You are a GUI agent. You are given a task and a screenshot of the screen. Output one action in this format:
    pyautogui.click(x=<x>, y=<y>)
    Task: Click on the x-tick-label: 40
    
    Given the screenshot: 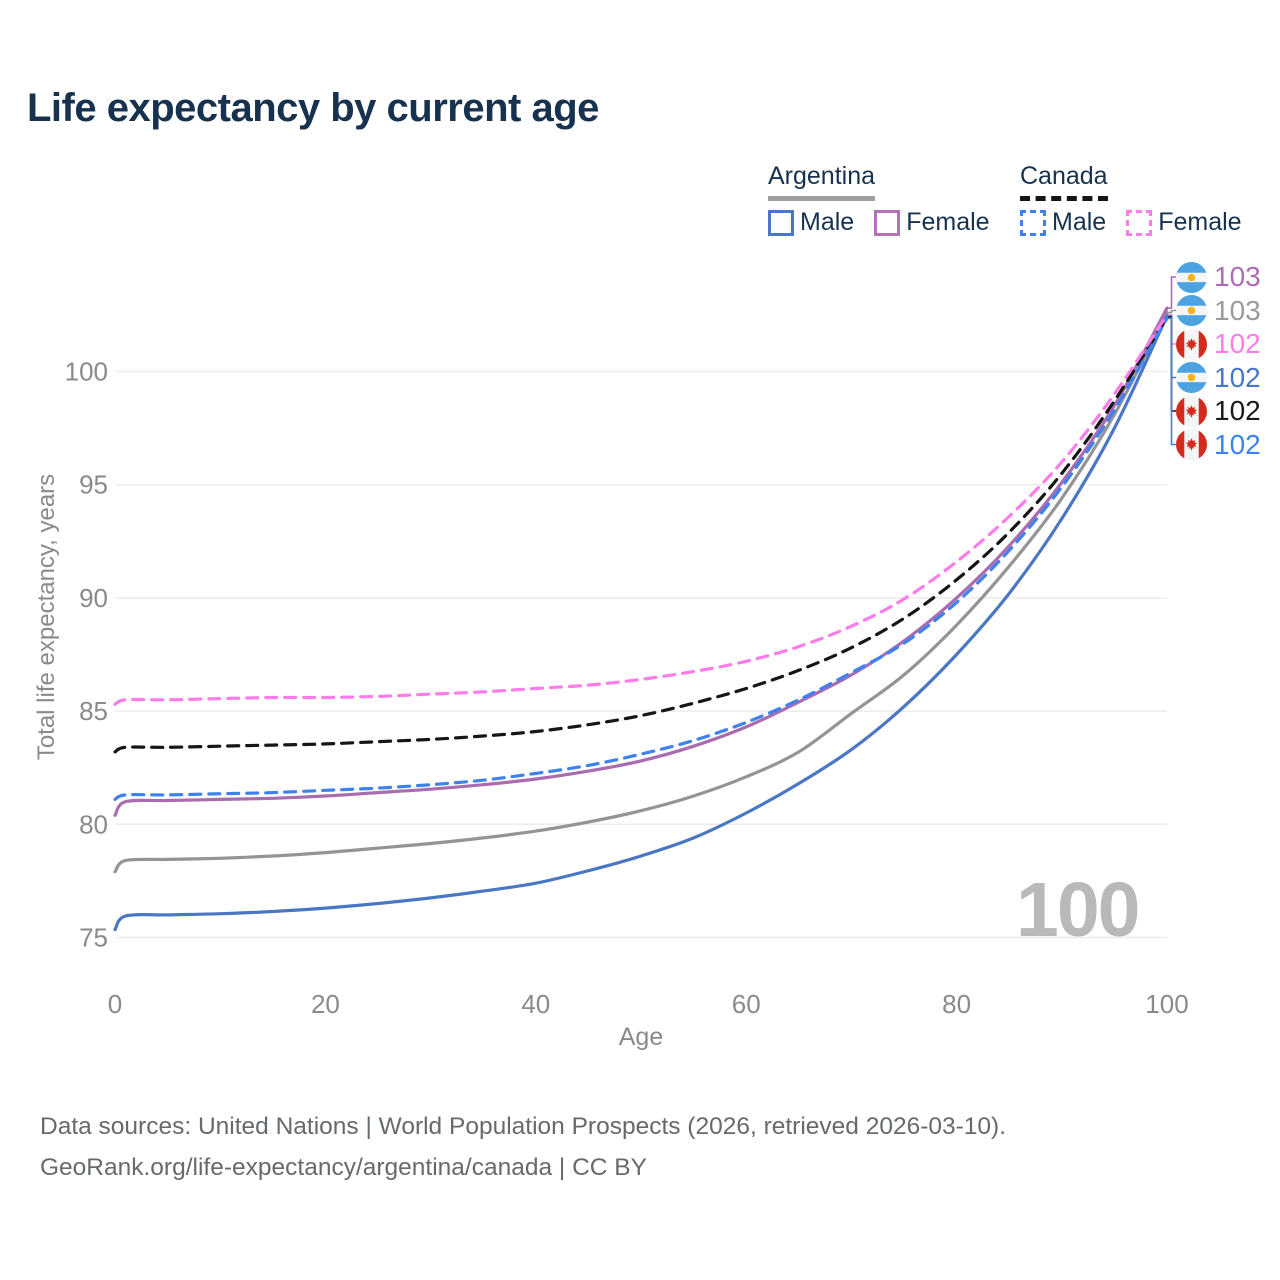 What is the action you would take?
    pyautogui.click(x=535, y=1004)
    